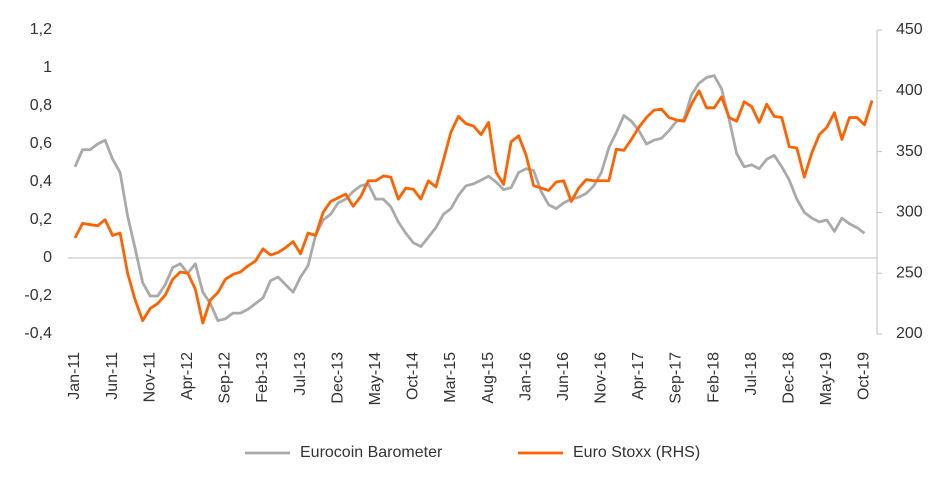 This screenshot has height=491, width=952. Describe the element at coordinates (41, 143) in the screenshot. I see `y-tick-label: 0,6` at that location.